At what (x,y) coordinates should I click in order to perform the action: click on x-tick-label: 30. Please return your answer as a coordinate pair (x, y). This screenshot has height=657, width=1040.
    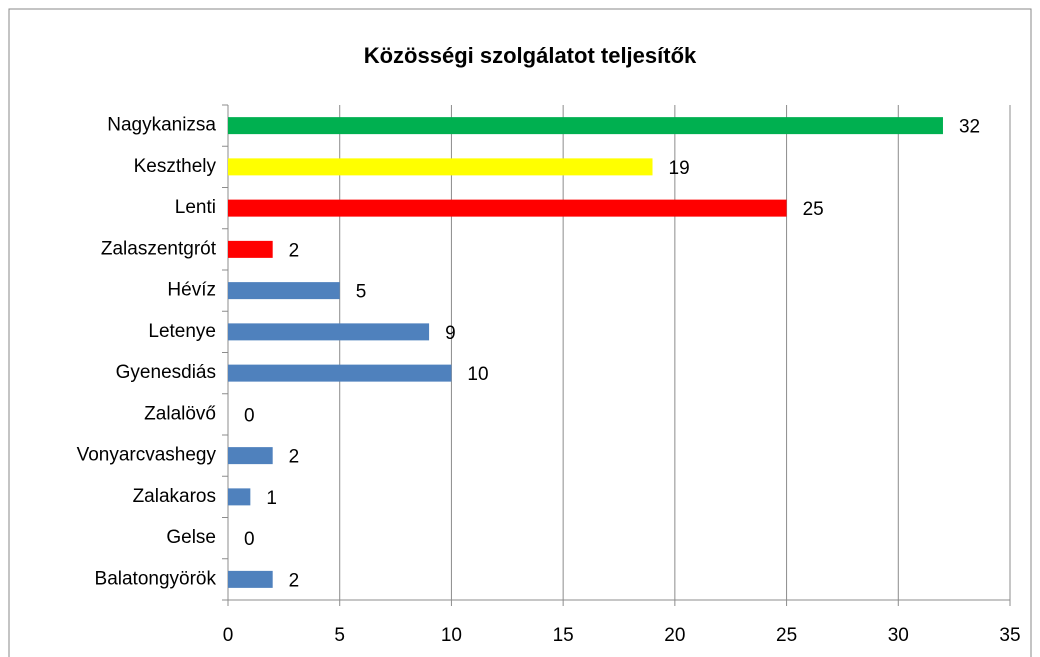
    Looking at the image, I should click on (898, 635).